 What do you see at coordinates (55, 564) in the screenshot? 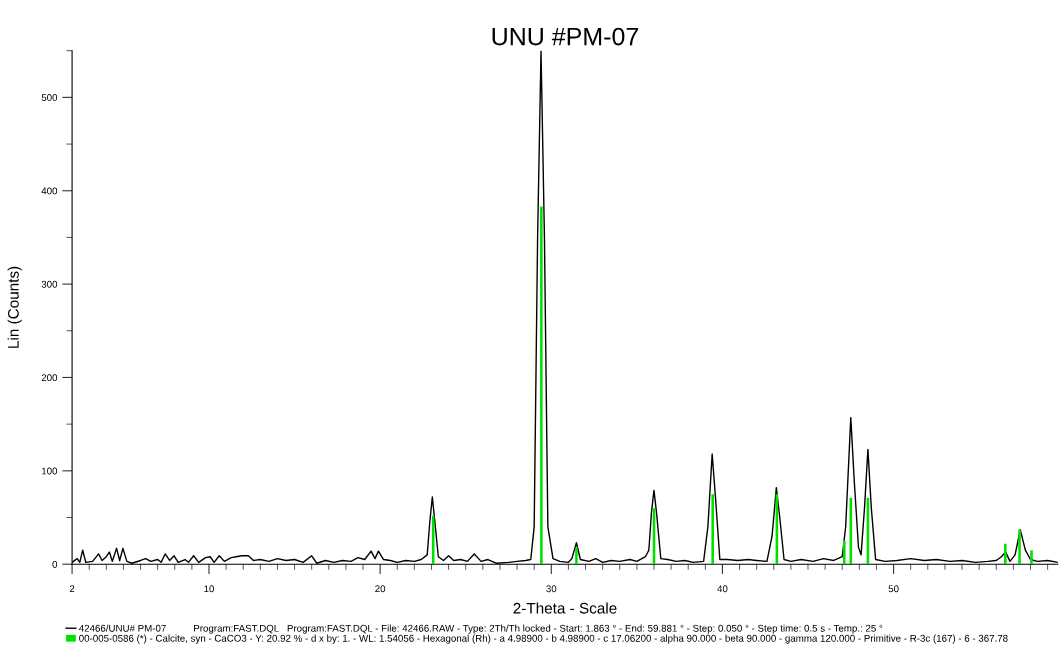
I see `y-tick-label: 0` at bounding box center [55, 564].